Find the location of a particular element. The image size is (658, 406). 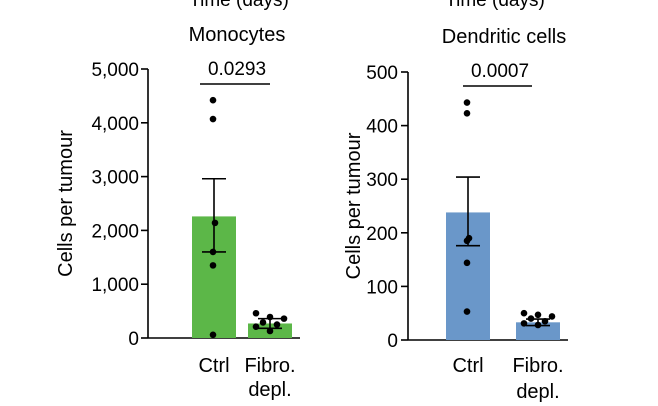

chart-title: Dendritic cells is located at coordinates (504, 37).